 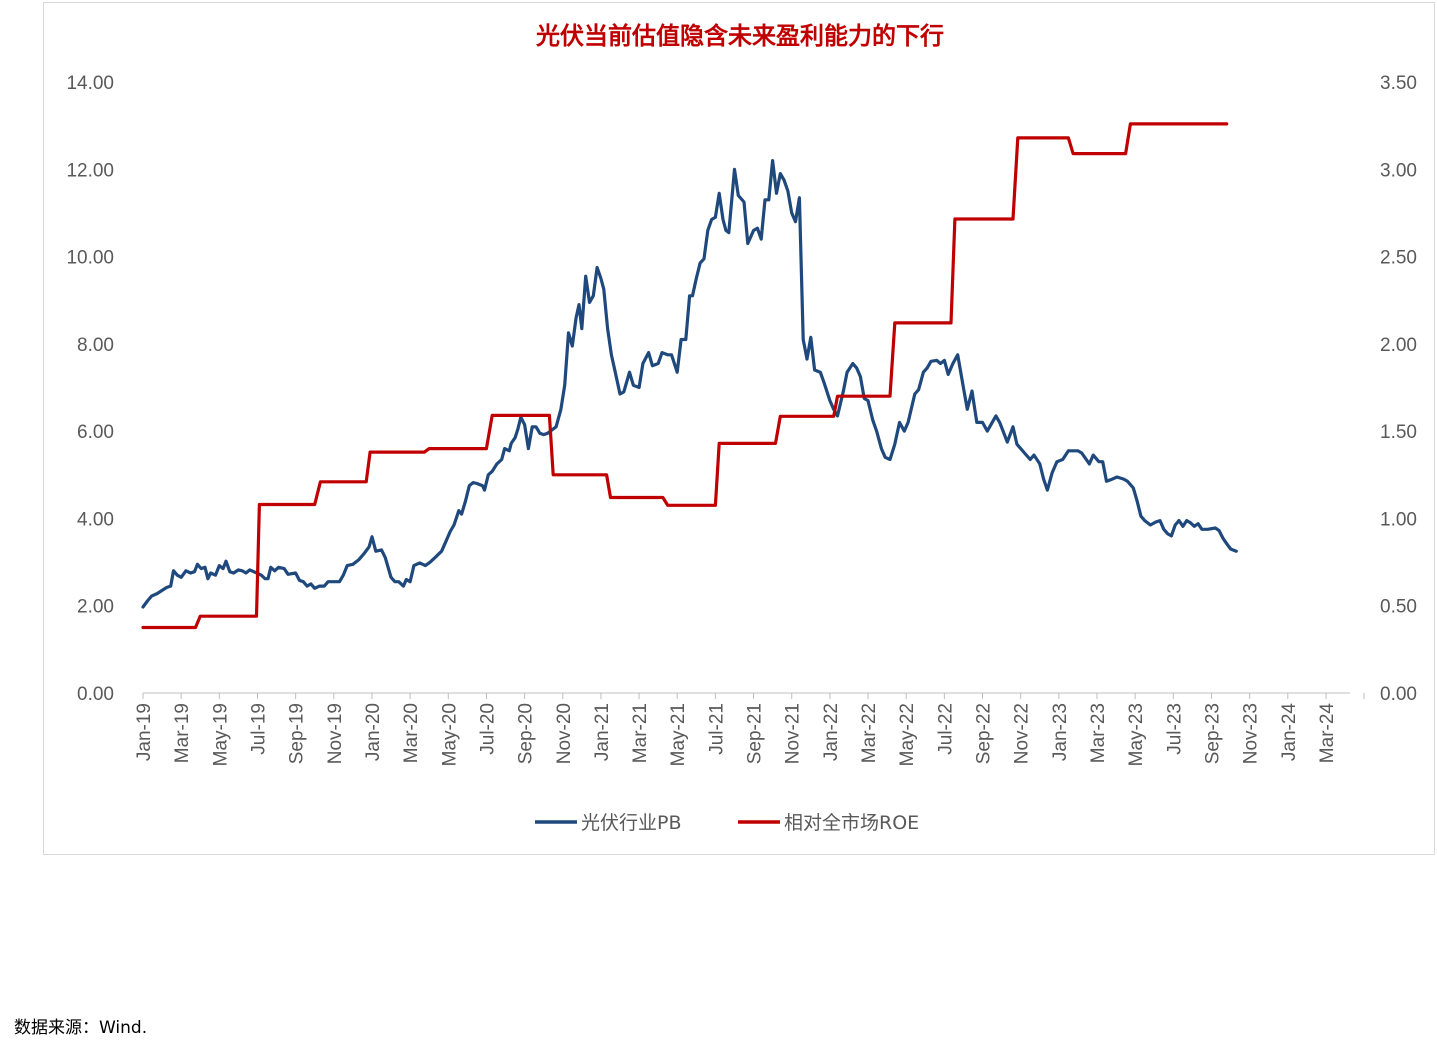 What do you see at coordinates (1398, 694) in the screenshot?
I see `y-right-tick-label: 0.00` at bounding box center [1398, 694].